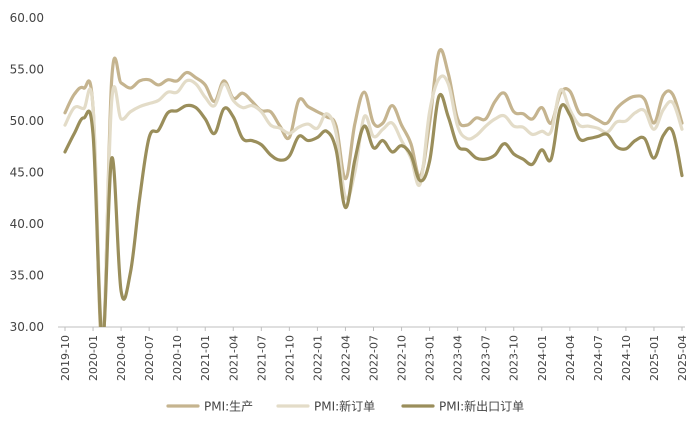 The height and width of the screenshot is (431, 700). What do you see at coordinates (27, 18) in the screenshot?
I see `y-tick-label: 60.00` at bounding box center [27, 18].